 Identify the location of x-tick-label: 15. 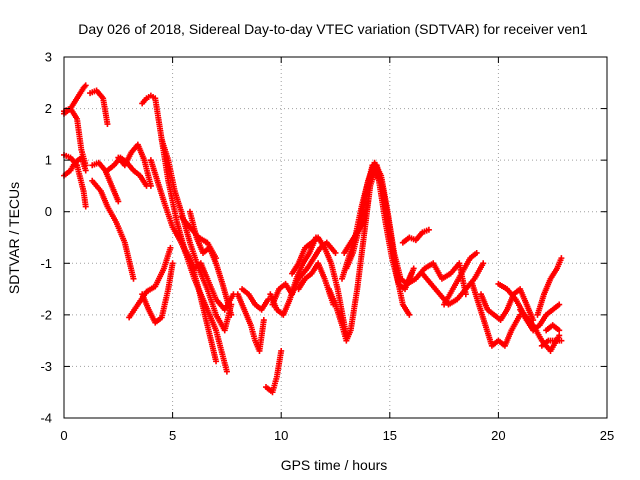
(390, 435).